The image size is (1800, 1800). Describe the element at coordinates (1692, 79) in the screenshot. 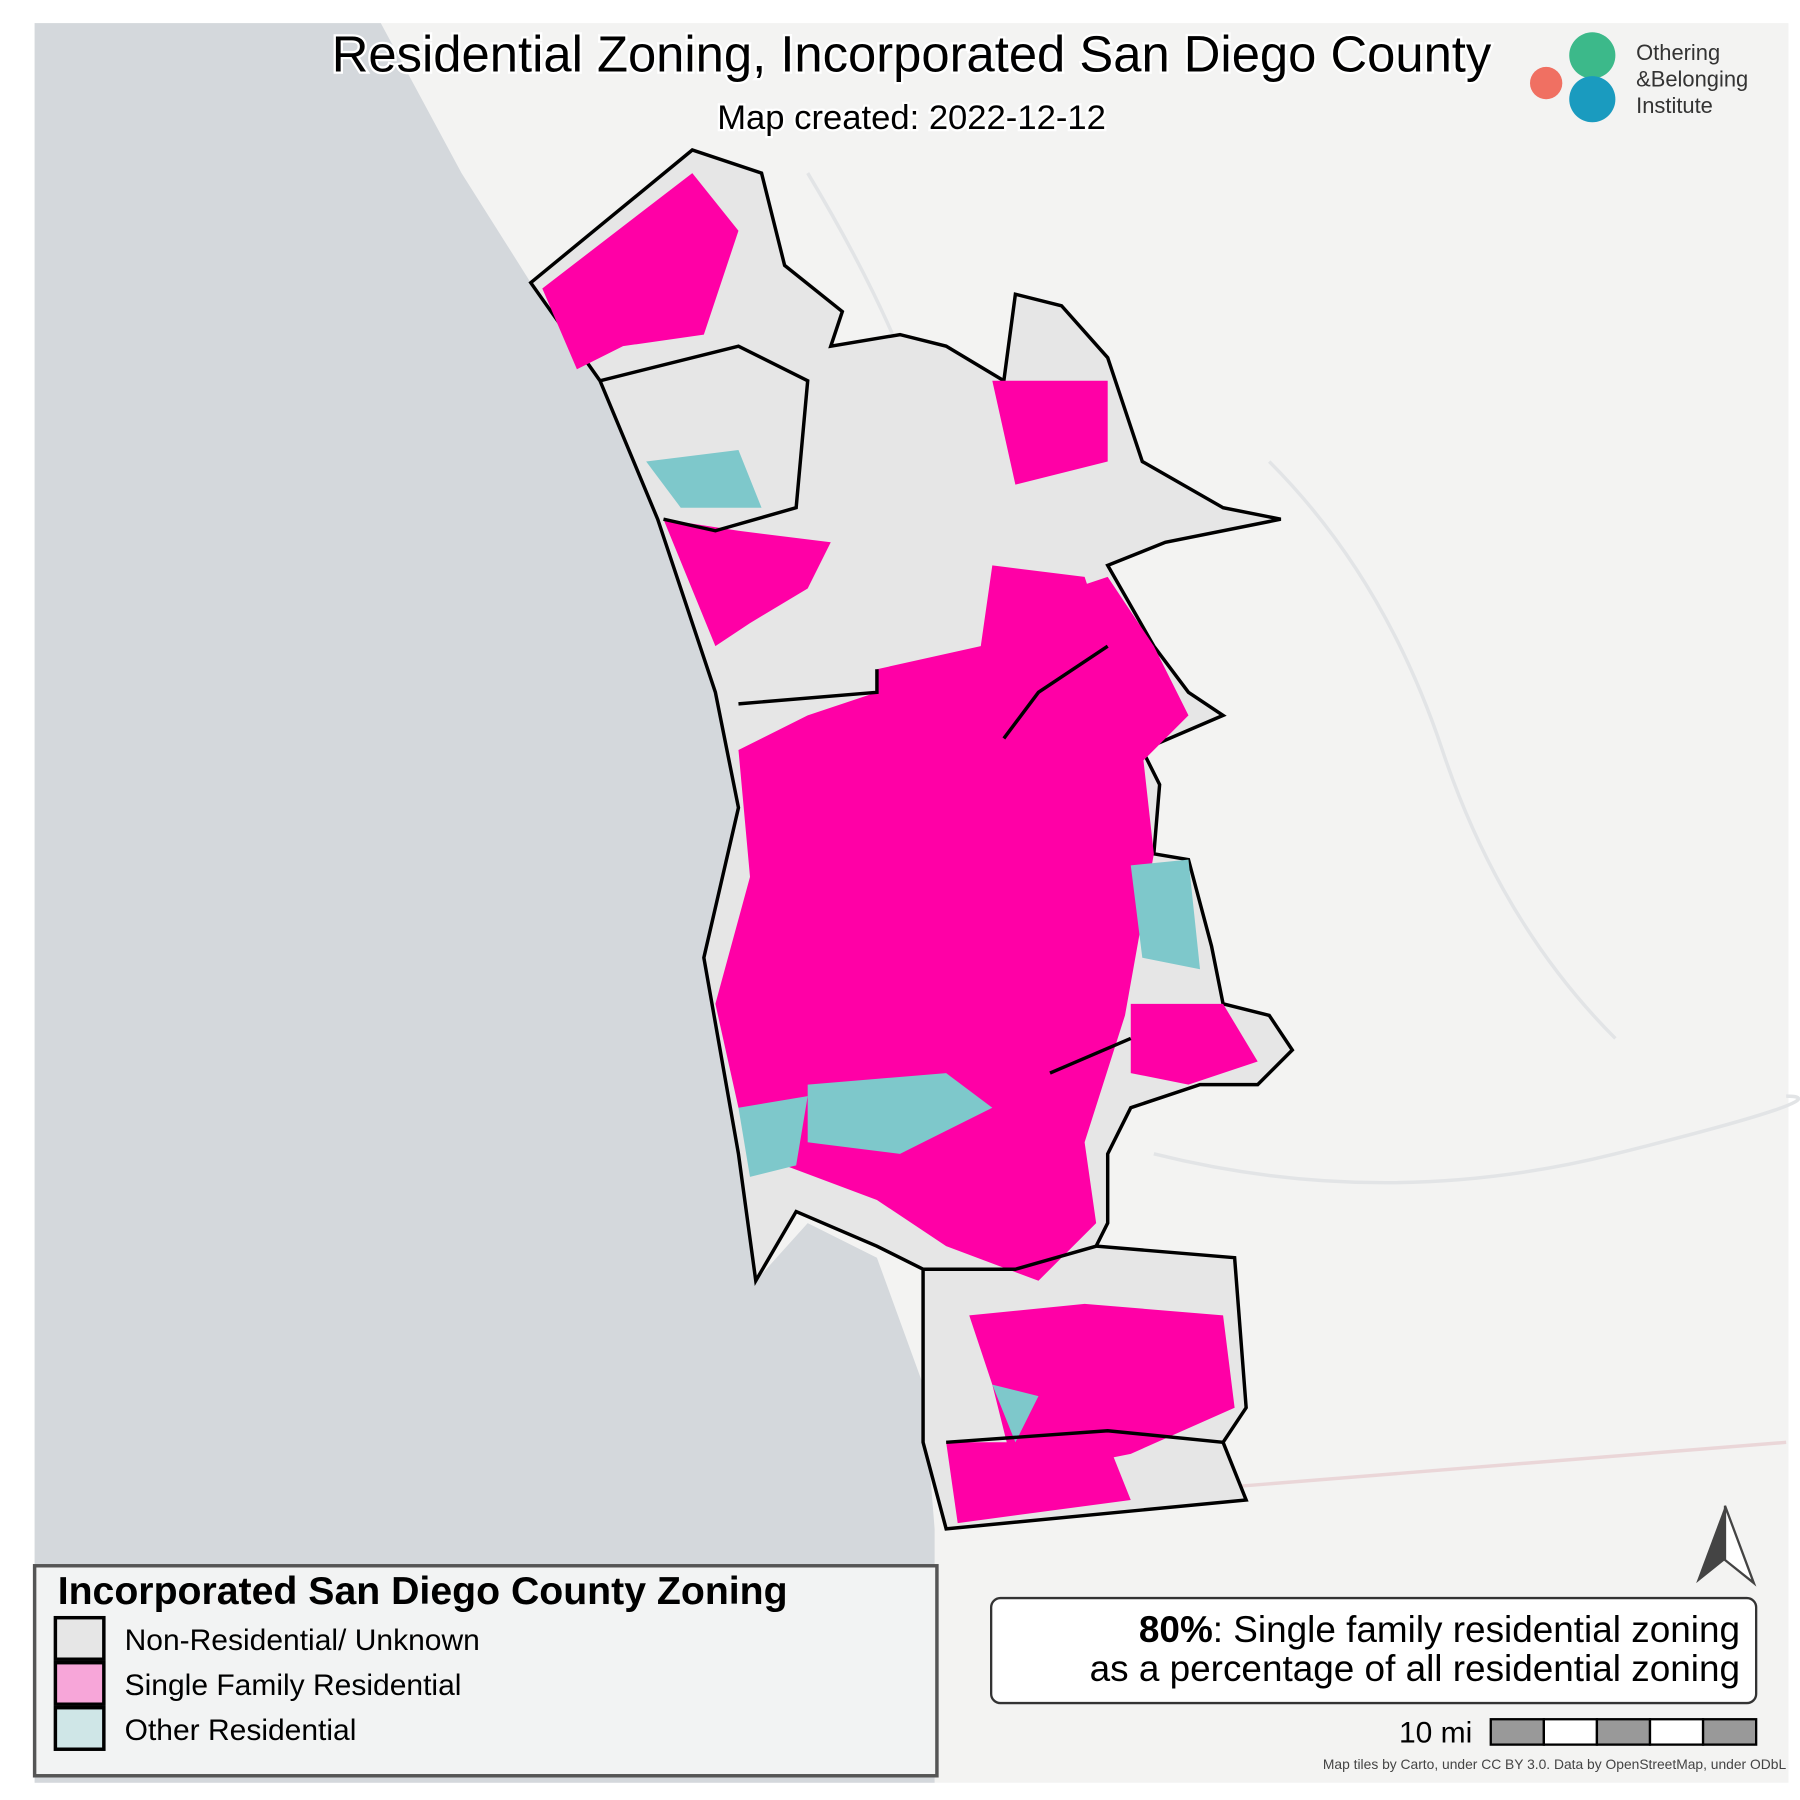

I see `logo-text: &Belonging` at that location.